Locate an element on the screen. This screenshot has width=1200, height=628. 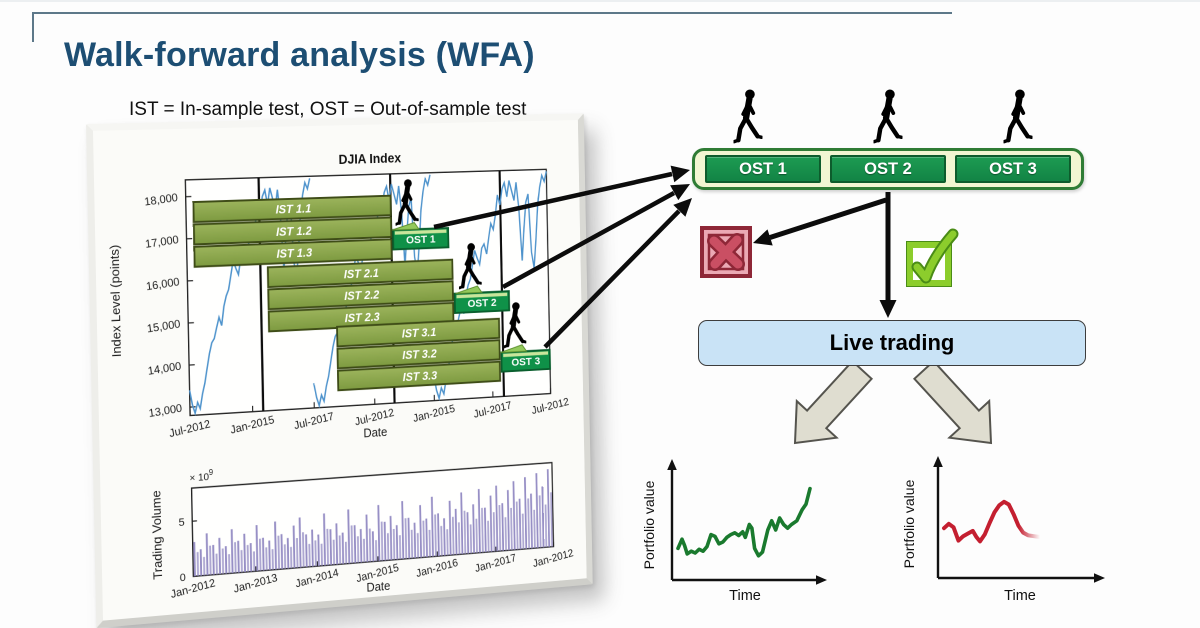
svg-text: Index Level (points) is located at coordinates (115, 301).